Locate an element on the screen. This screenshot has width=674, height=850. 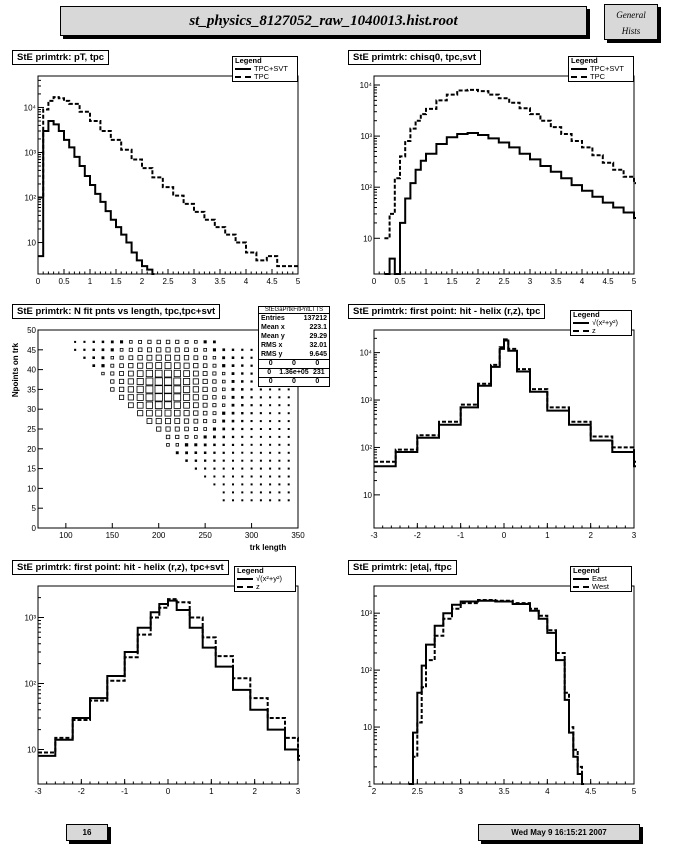
stats-quad-row: 0 1.36e+05 231 is located at coordinates (294, 372).